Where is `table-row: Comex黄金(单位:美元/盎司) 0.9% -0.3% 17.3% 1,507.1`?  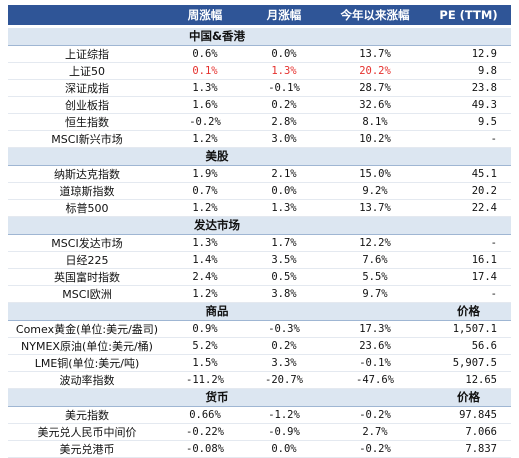
table-row: Comex黄金(单位:美元/盎司) 0.9% -0.3% 17.3% 1,507.1 is located at coordinates (259, 329).